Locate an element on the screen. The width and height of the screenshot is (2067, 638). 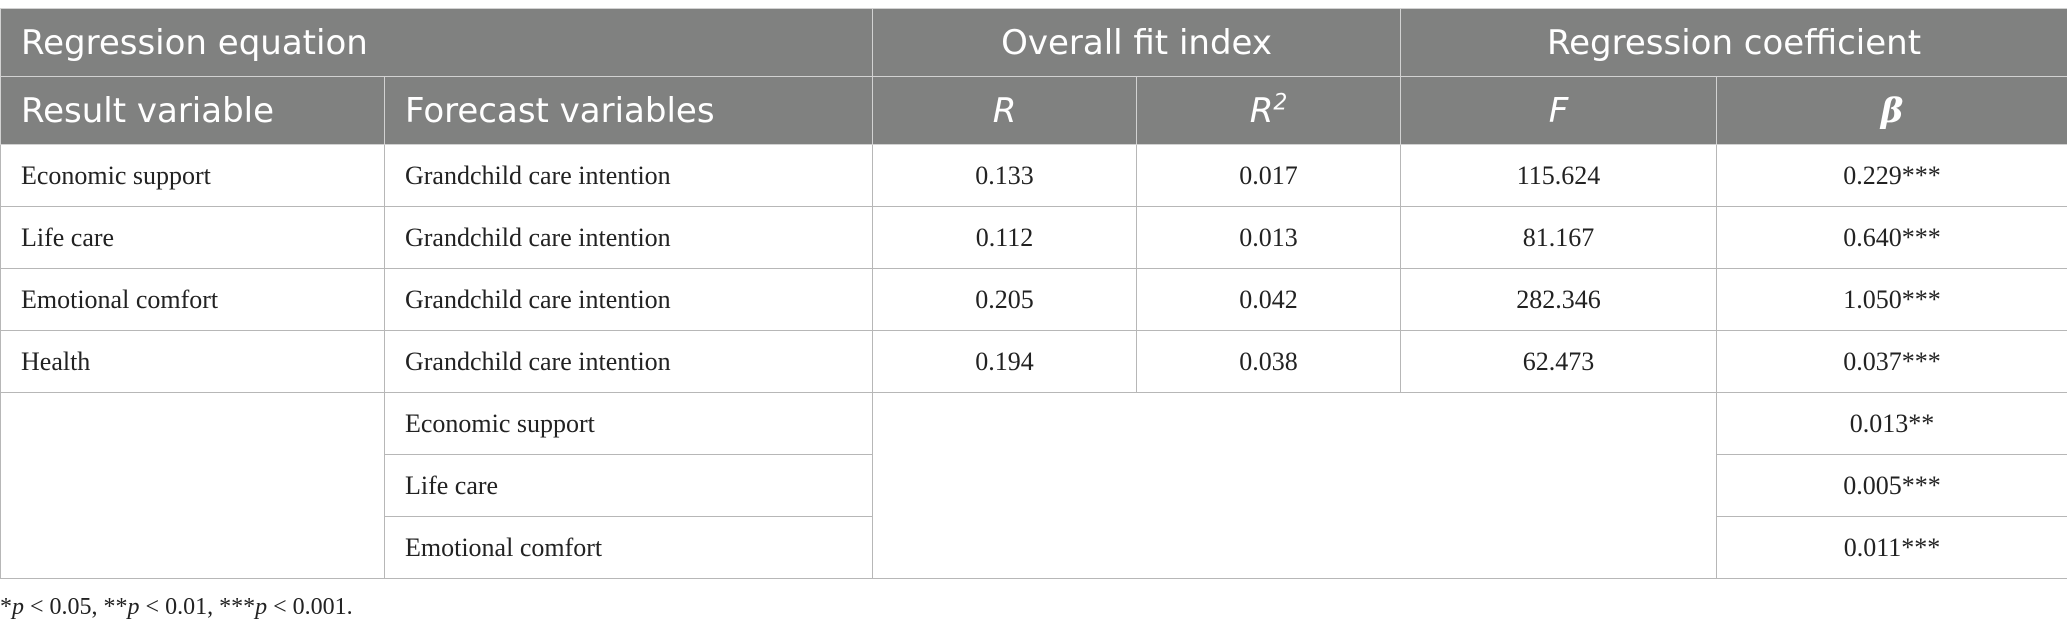
cell-r: 0.112 is located at coordinates (1005, 237).